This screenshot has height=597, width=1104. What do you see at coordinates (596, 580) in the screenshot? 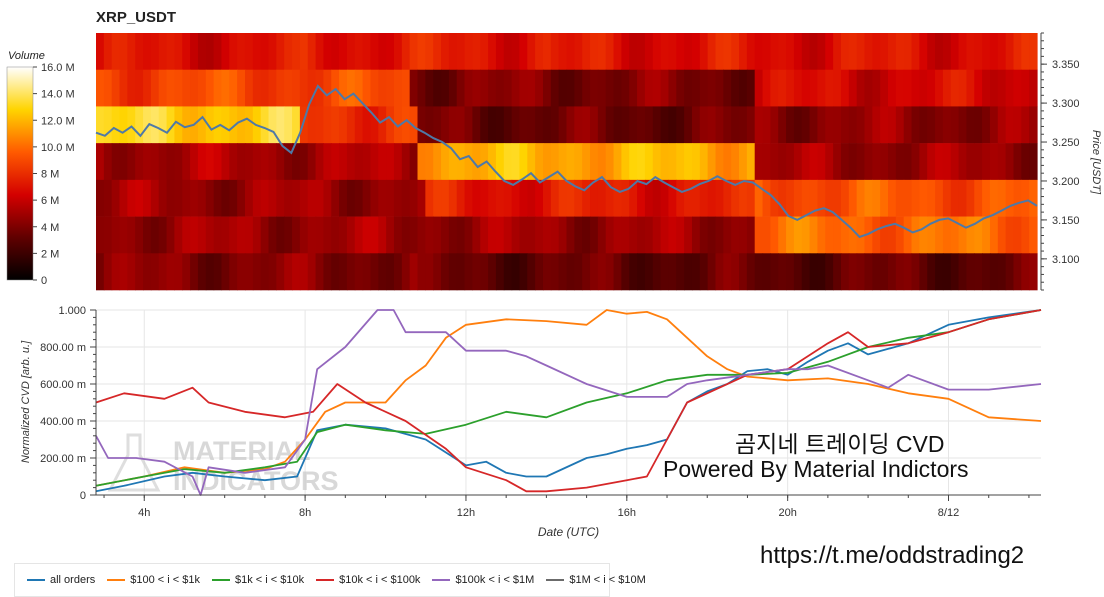
I see `legend-item: $1M < i < $10M` at bounding box center [596, 580].